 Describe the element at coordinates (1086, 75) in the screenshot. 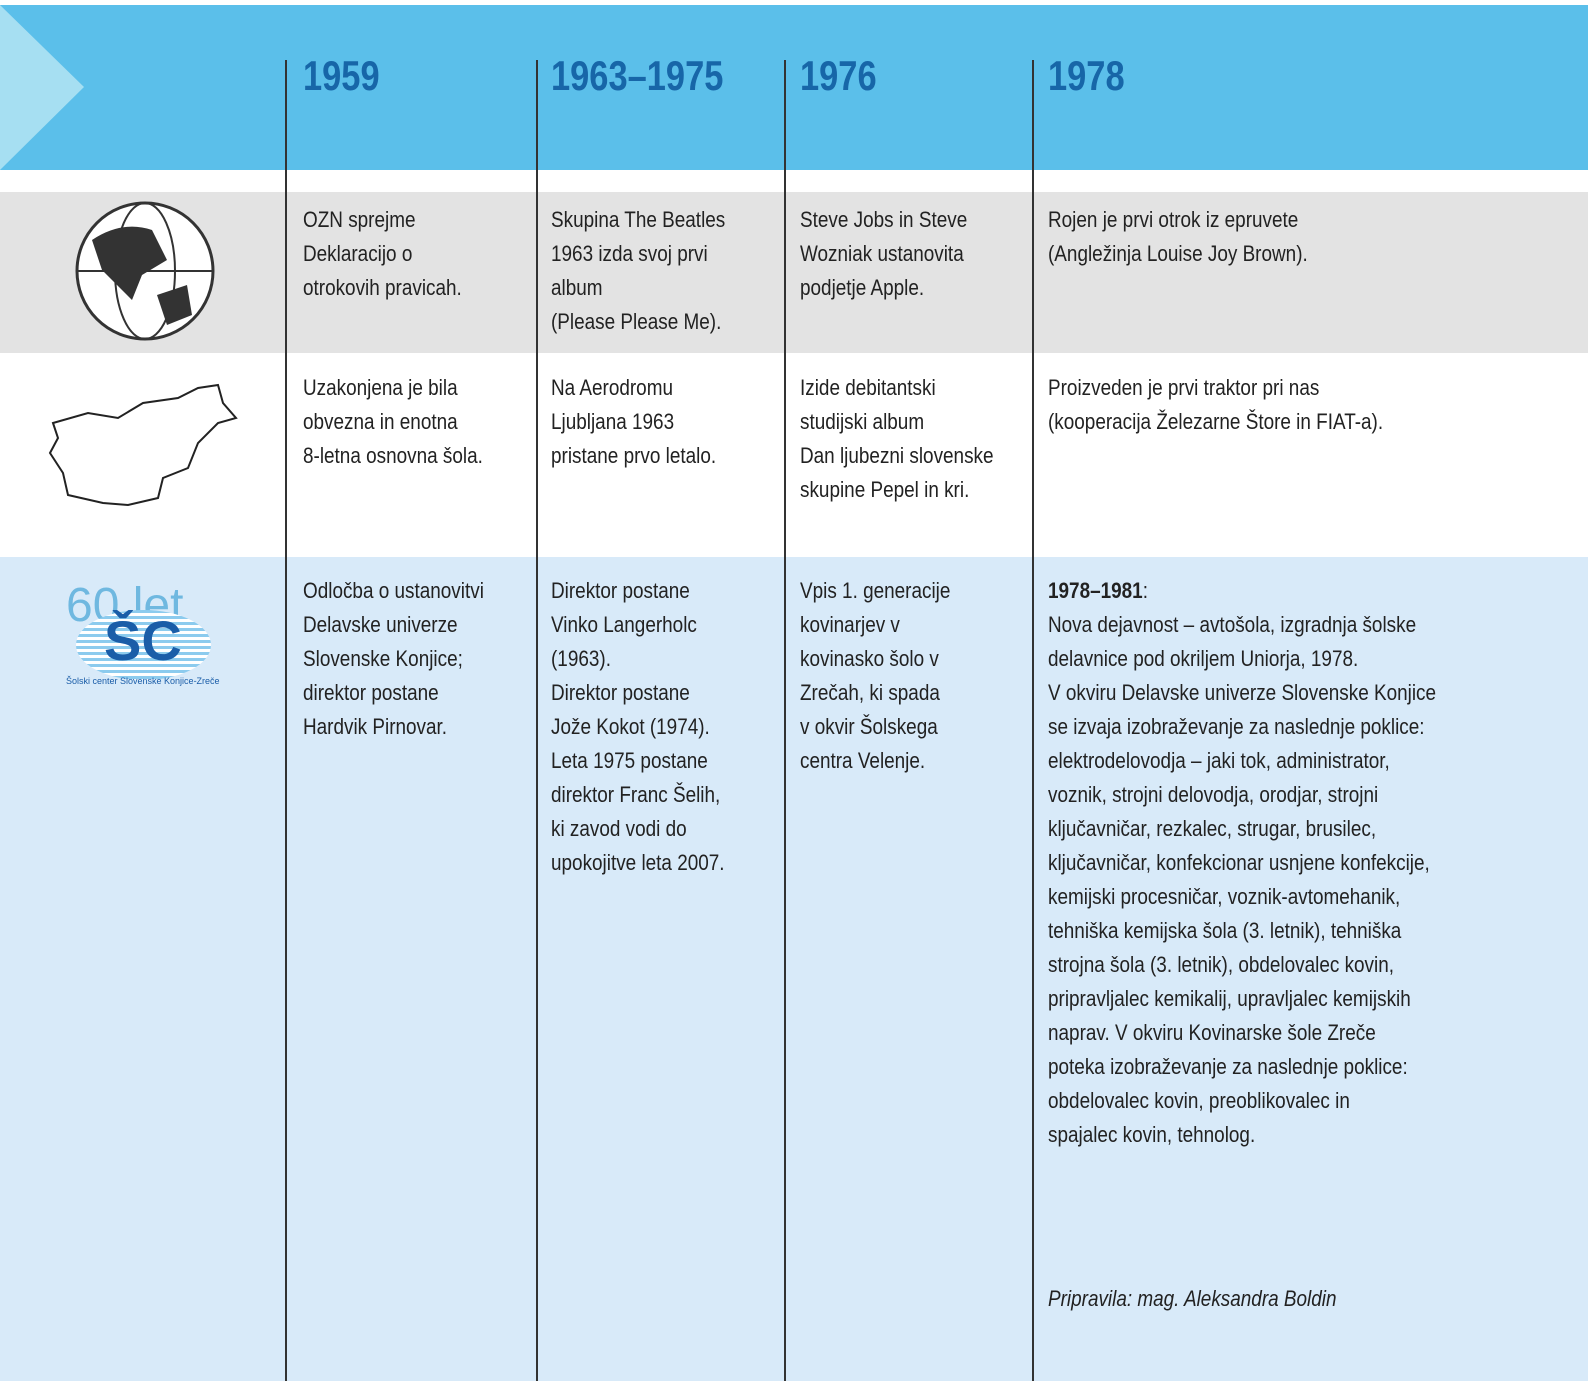

I see `column-year: 1978` at that location.